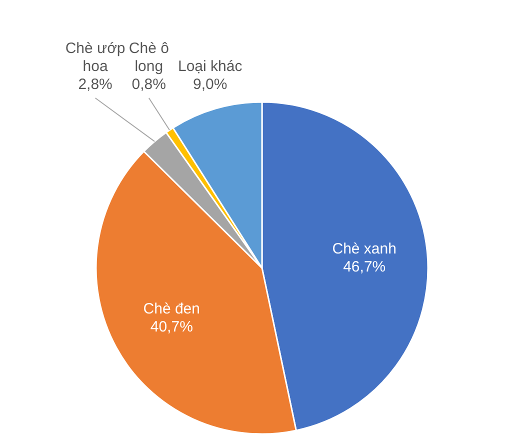 This screenshot has width=512, height=443. Describe the element at coordinates (149, 84) in the screenshot. I see `data-label: 0,8%` at that location.